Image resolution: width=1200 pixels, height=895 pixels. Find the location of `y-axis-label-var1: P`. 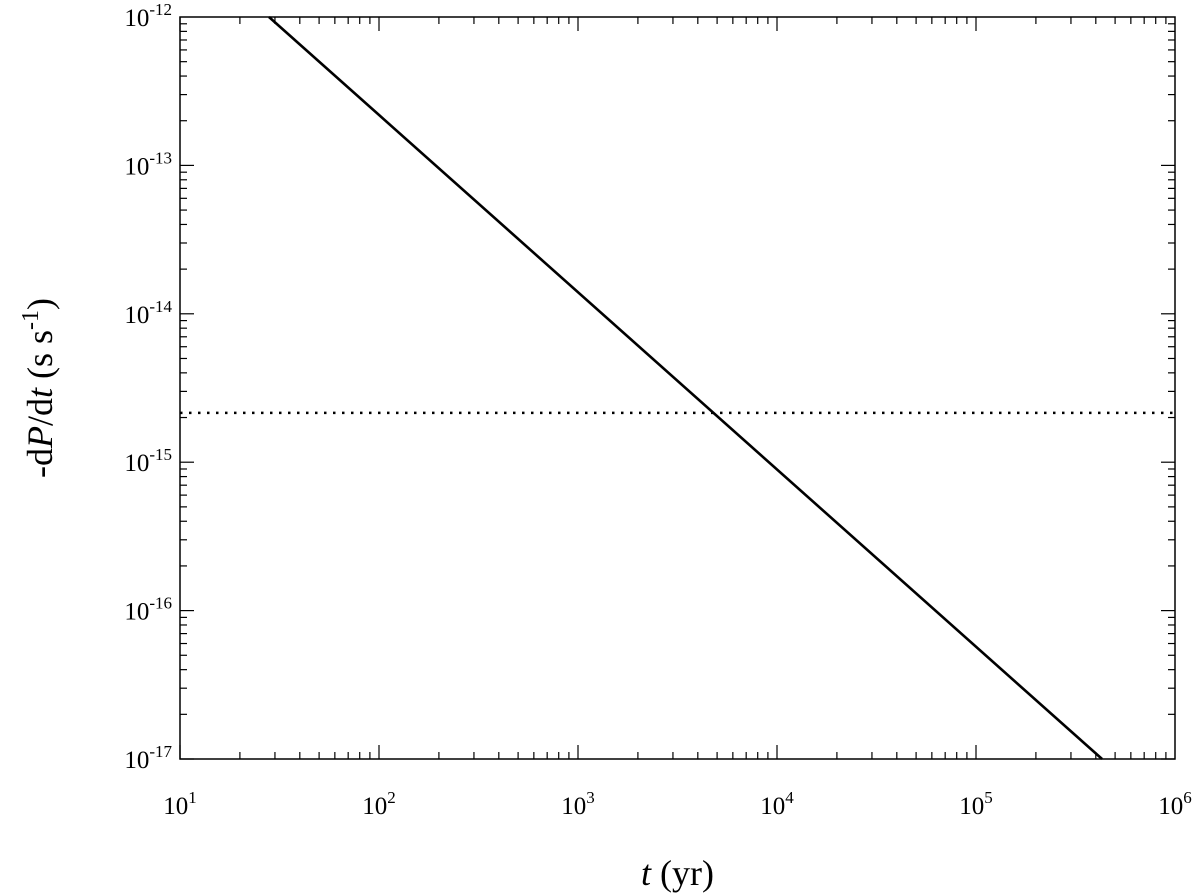

y-axis-label-var1: P is located at coordinates (40, 437).